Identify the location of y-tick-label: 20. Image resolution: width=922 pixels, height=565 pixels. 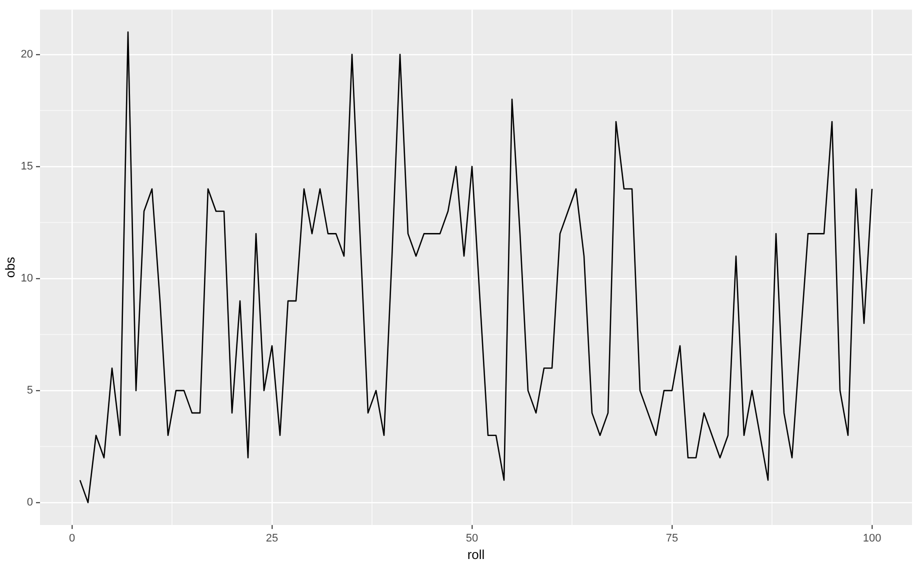
(26, 54).